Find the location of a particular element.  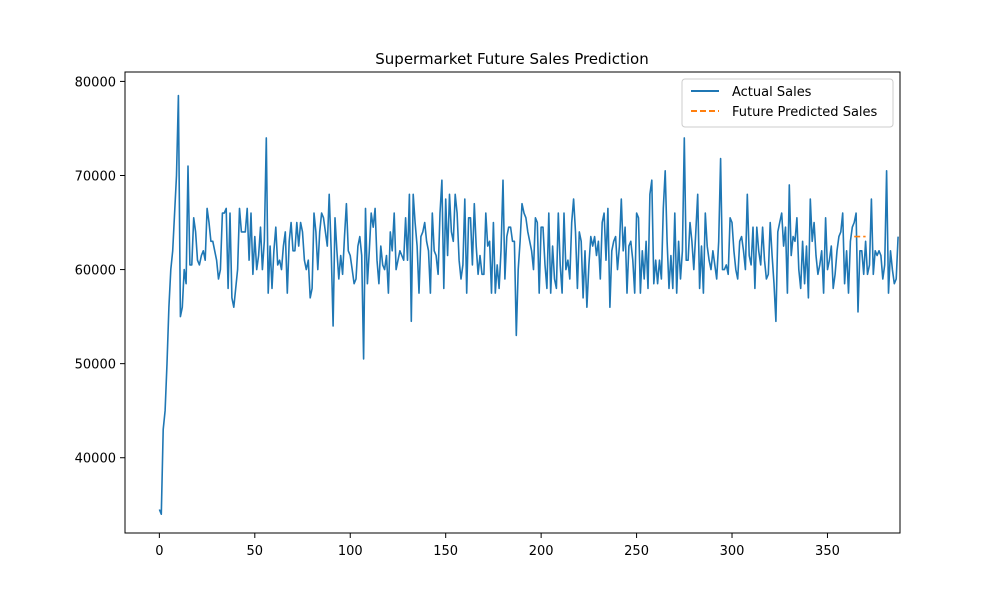

y-axis: 40000 50000 60000 70000 80000 is located at coordinates (100, 271).